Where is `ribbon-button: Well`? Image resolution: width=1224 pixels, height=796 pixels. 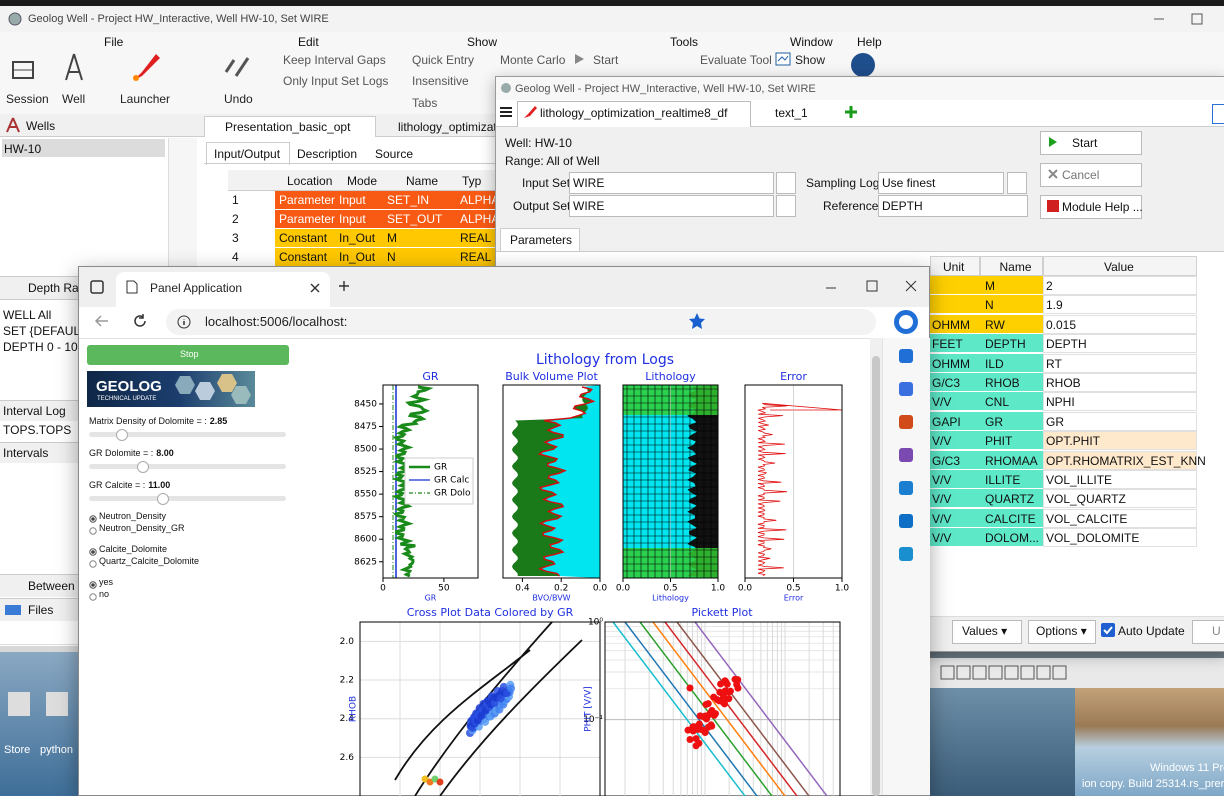 ribbon-button: Well is located at coordinates (74, 99).